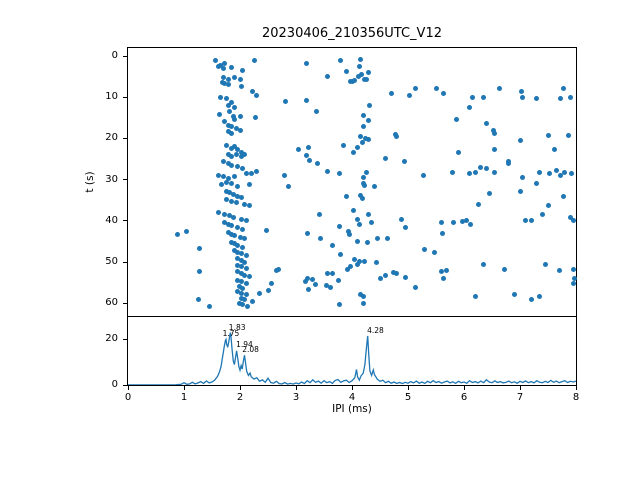 The width and height of the screenshot is (640, 480). What do you see at coordinates (240, 397) in the screenshot?
I see `x-tick-label: 2` at bounding box center [240, 397].